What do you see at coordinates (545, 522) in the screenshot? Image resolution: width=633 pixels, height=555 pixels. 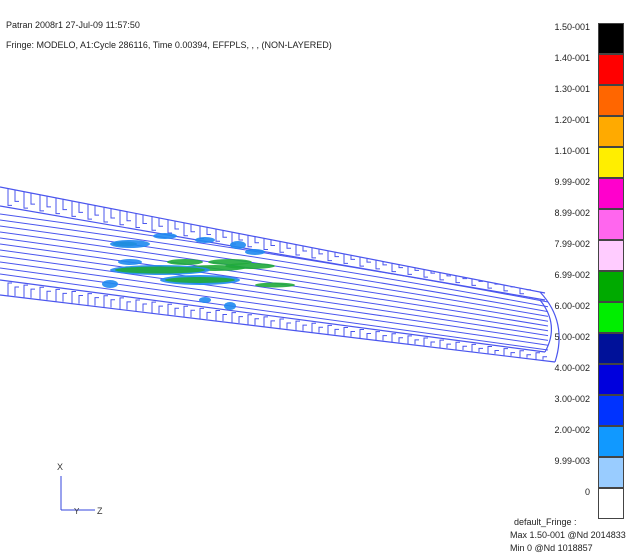 I see `fringe-name: default_Fringe :` at bounding box center [545, 522].